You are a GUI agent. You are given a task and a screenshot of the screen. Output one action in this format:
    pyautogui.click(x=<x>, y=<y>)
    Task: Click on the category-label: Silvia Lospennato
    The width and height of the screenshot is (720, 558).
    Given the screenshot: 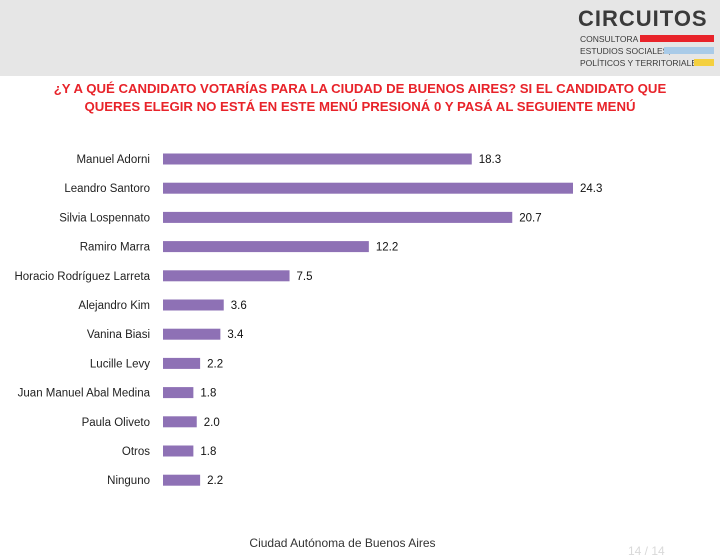 What is the action you would take?
    pyautogui.click(x=104, y=218)
    